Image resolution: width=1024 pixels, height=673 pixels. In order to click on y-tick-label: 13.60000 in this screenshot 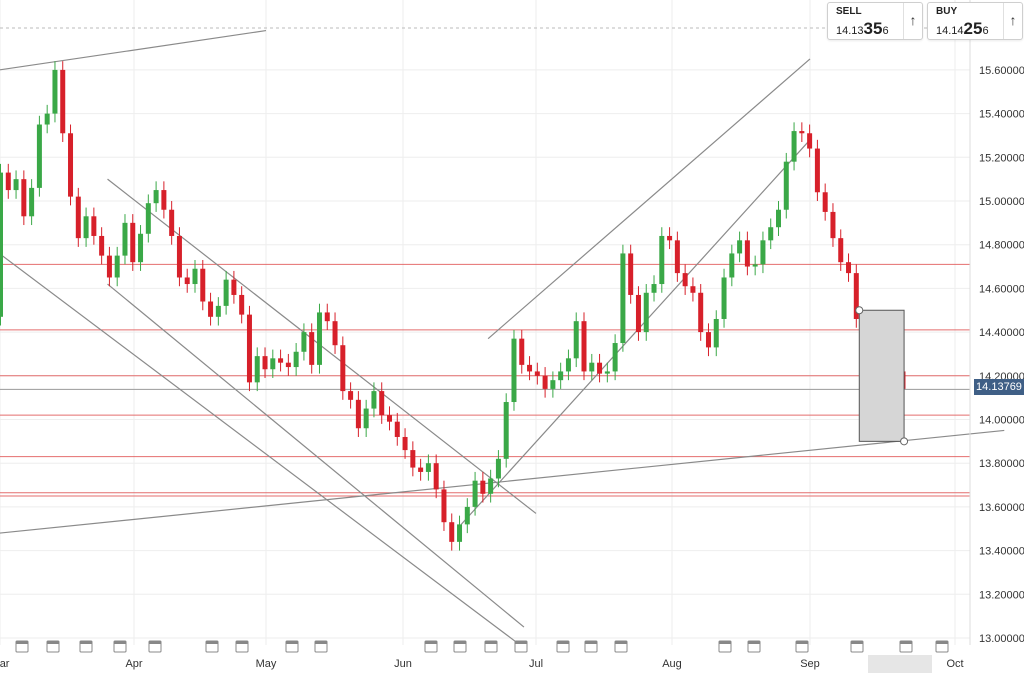, I will do `click(1001, 508)`.